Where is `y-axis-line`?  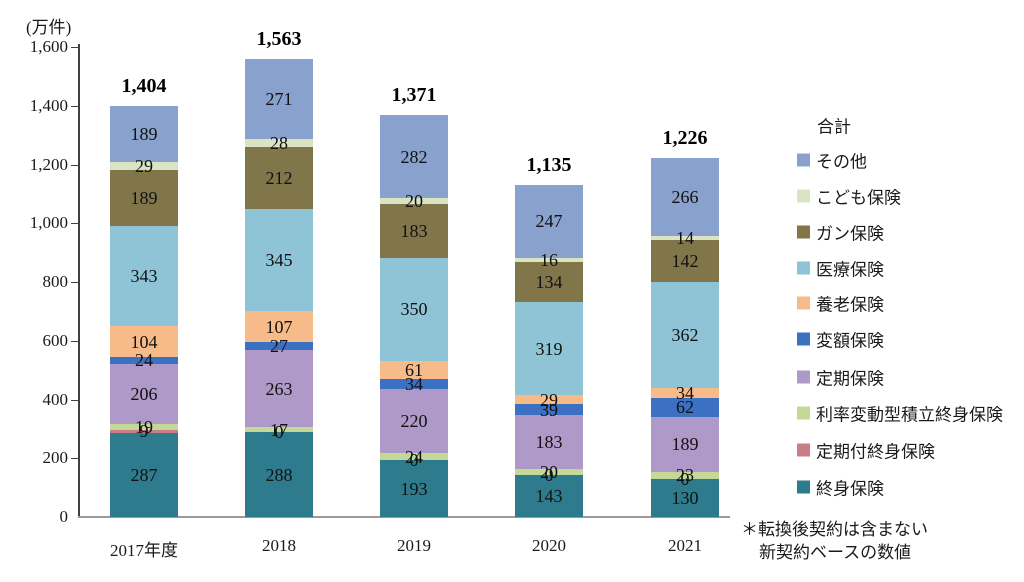 y-axis-line is located at coordinates (79, 280).